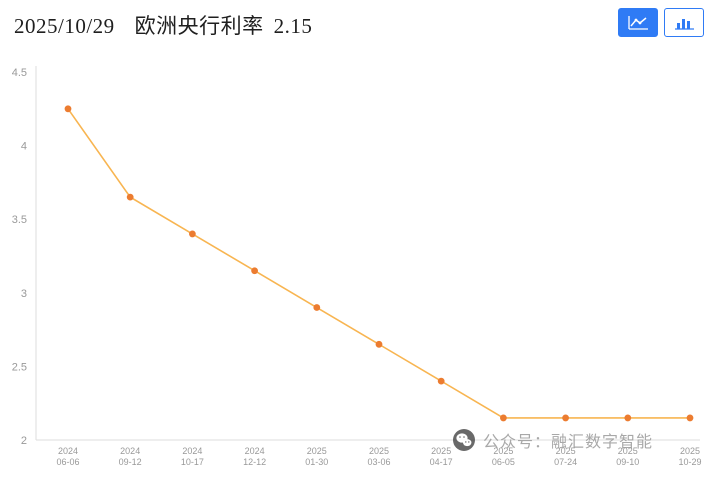  I want to click on svg-text: 2.5, so click(19, 367).